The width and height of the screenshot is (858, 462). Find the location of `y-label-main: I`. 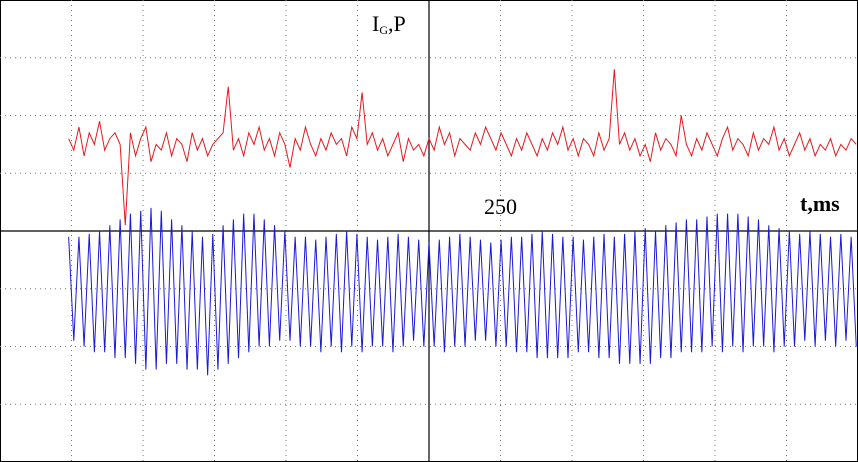

y-label-main: I is located at coordinates (375, 23).